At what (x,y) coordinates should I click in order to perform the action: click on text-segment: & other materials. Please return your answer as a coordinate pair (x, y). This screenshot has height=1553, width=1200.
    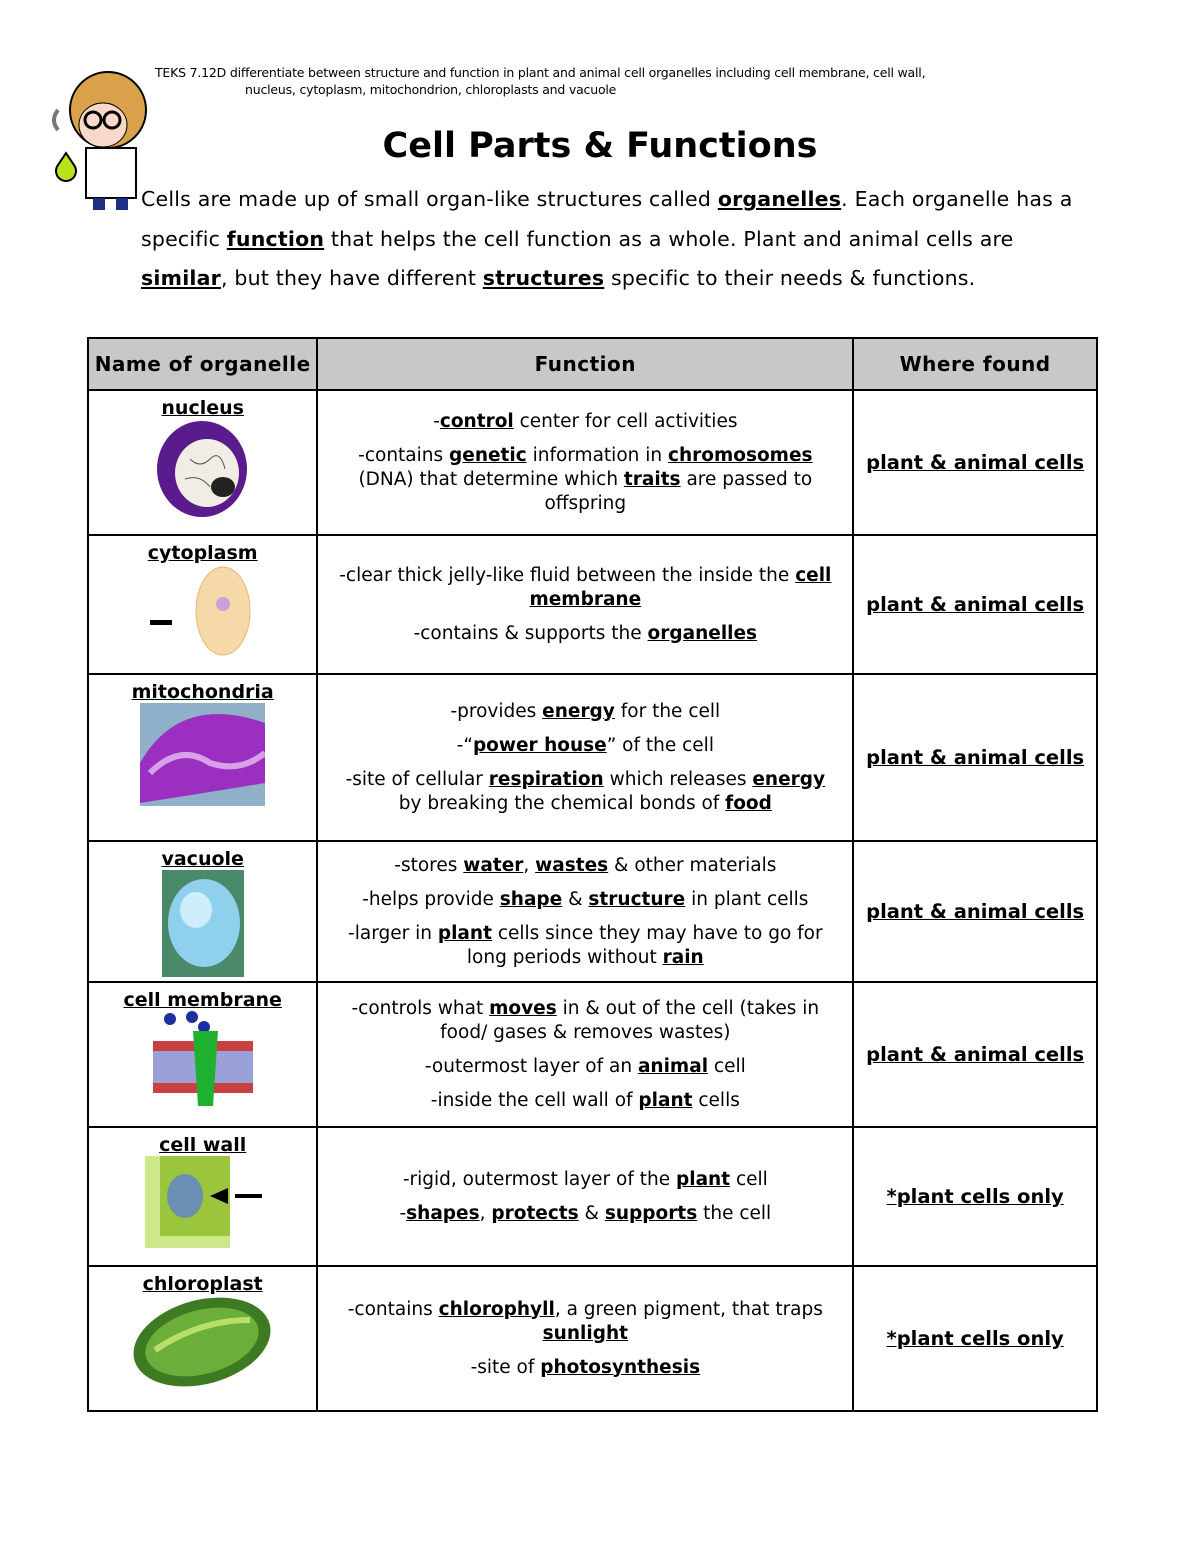
    Looking at the image, I should click on (692, 865).